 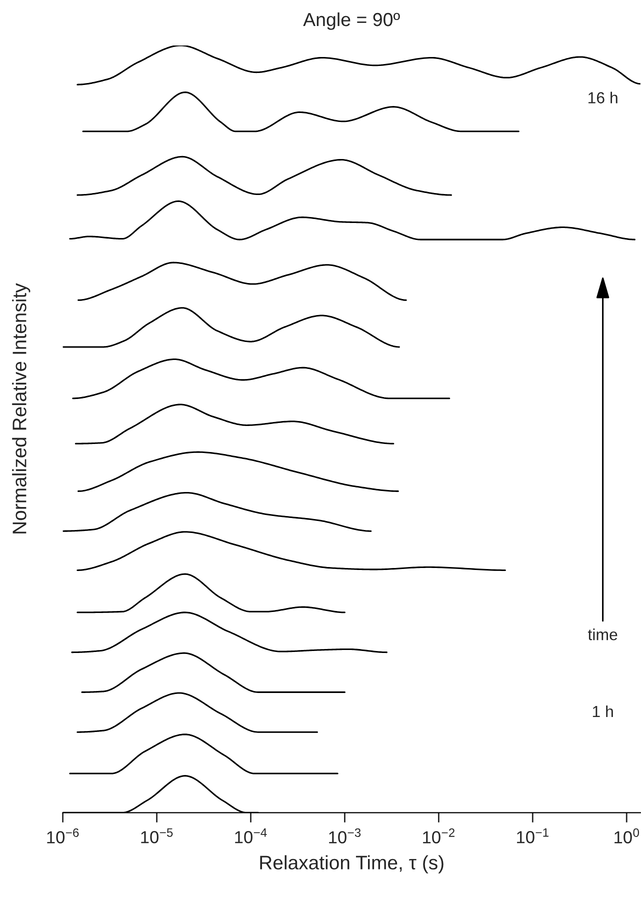 What do you see at coordinates (351, 21) in the screenshot?
I see `chart-title: Angle = 90º` at bounding box center [351, 21].